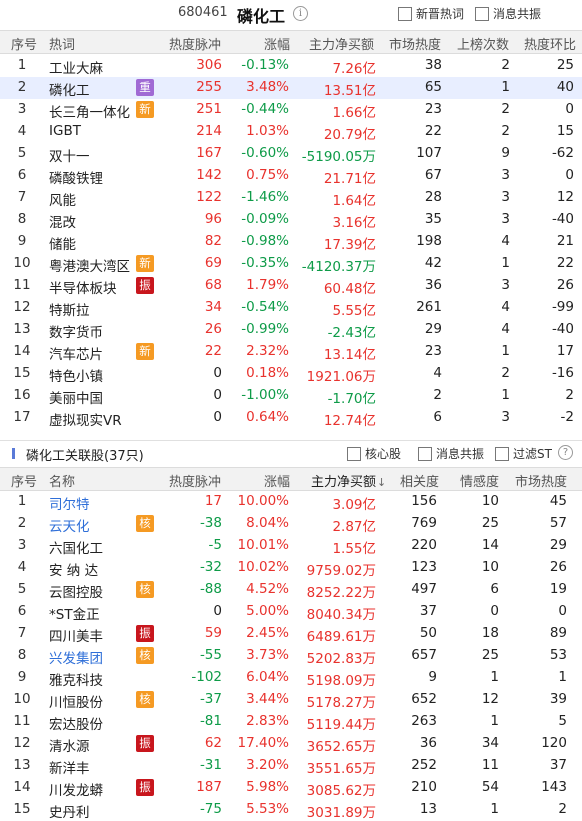 The image size is (582, 821). I want to click on stock-name: 司尔特, so click(69, 505).